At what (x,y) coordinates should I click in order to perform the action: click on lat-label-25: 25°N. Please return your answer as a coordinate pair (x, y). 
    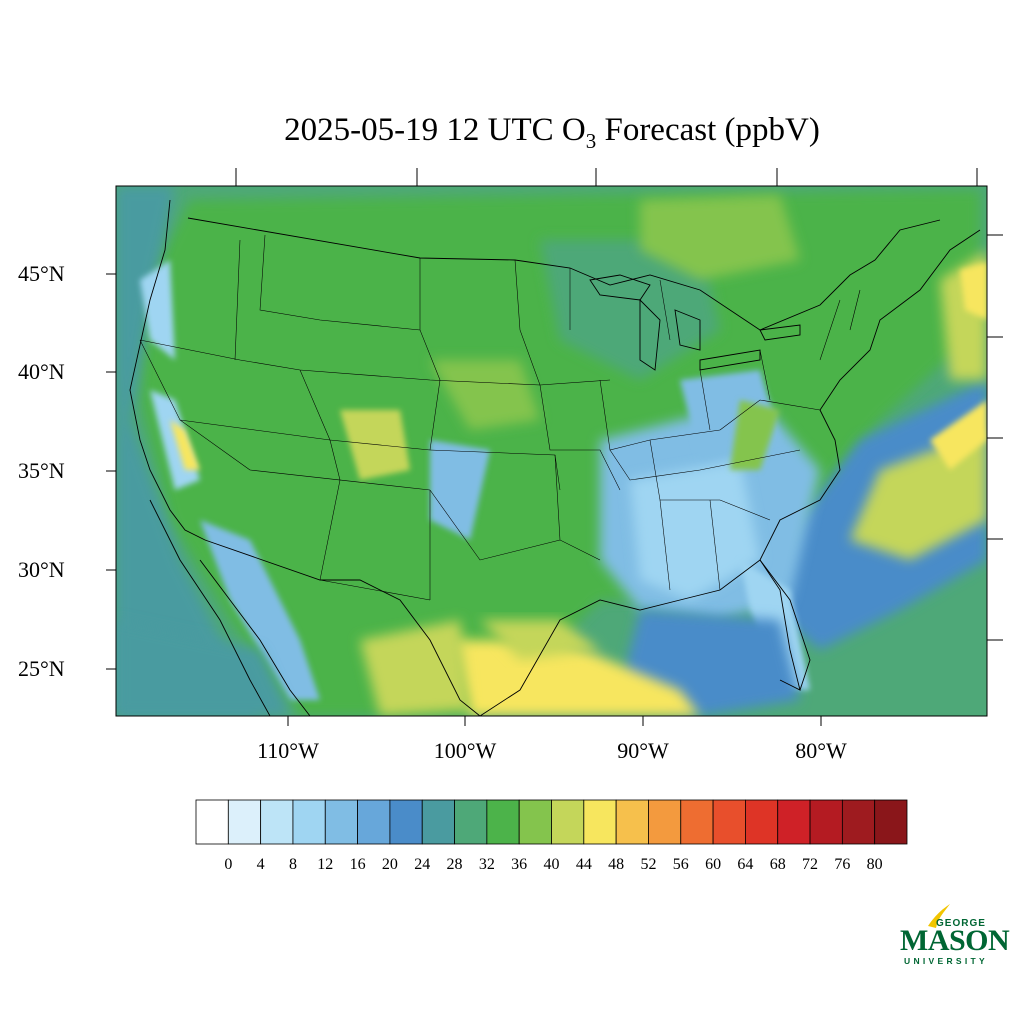
    Looking at the image, I should click on (41, 668).